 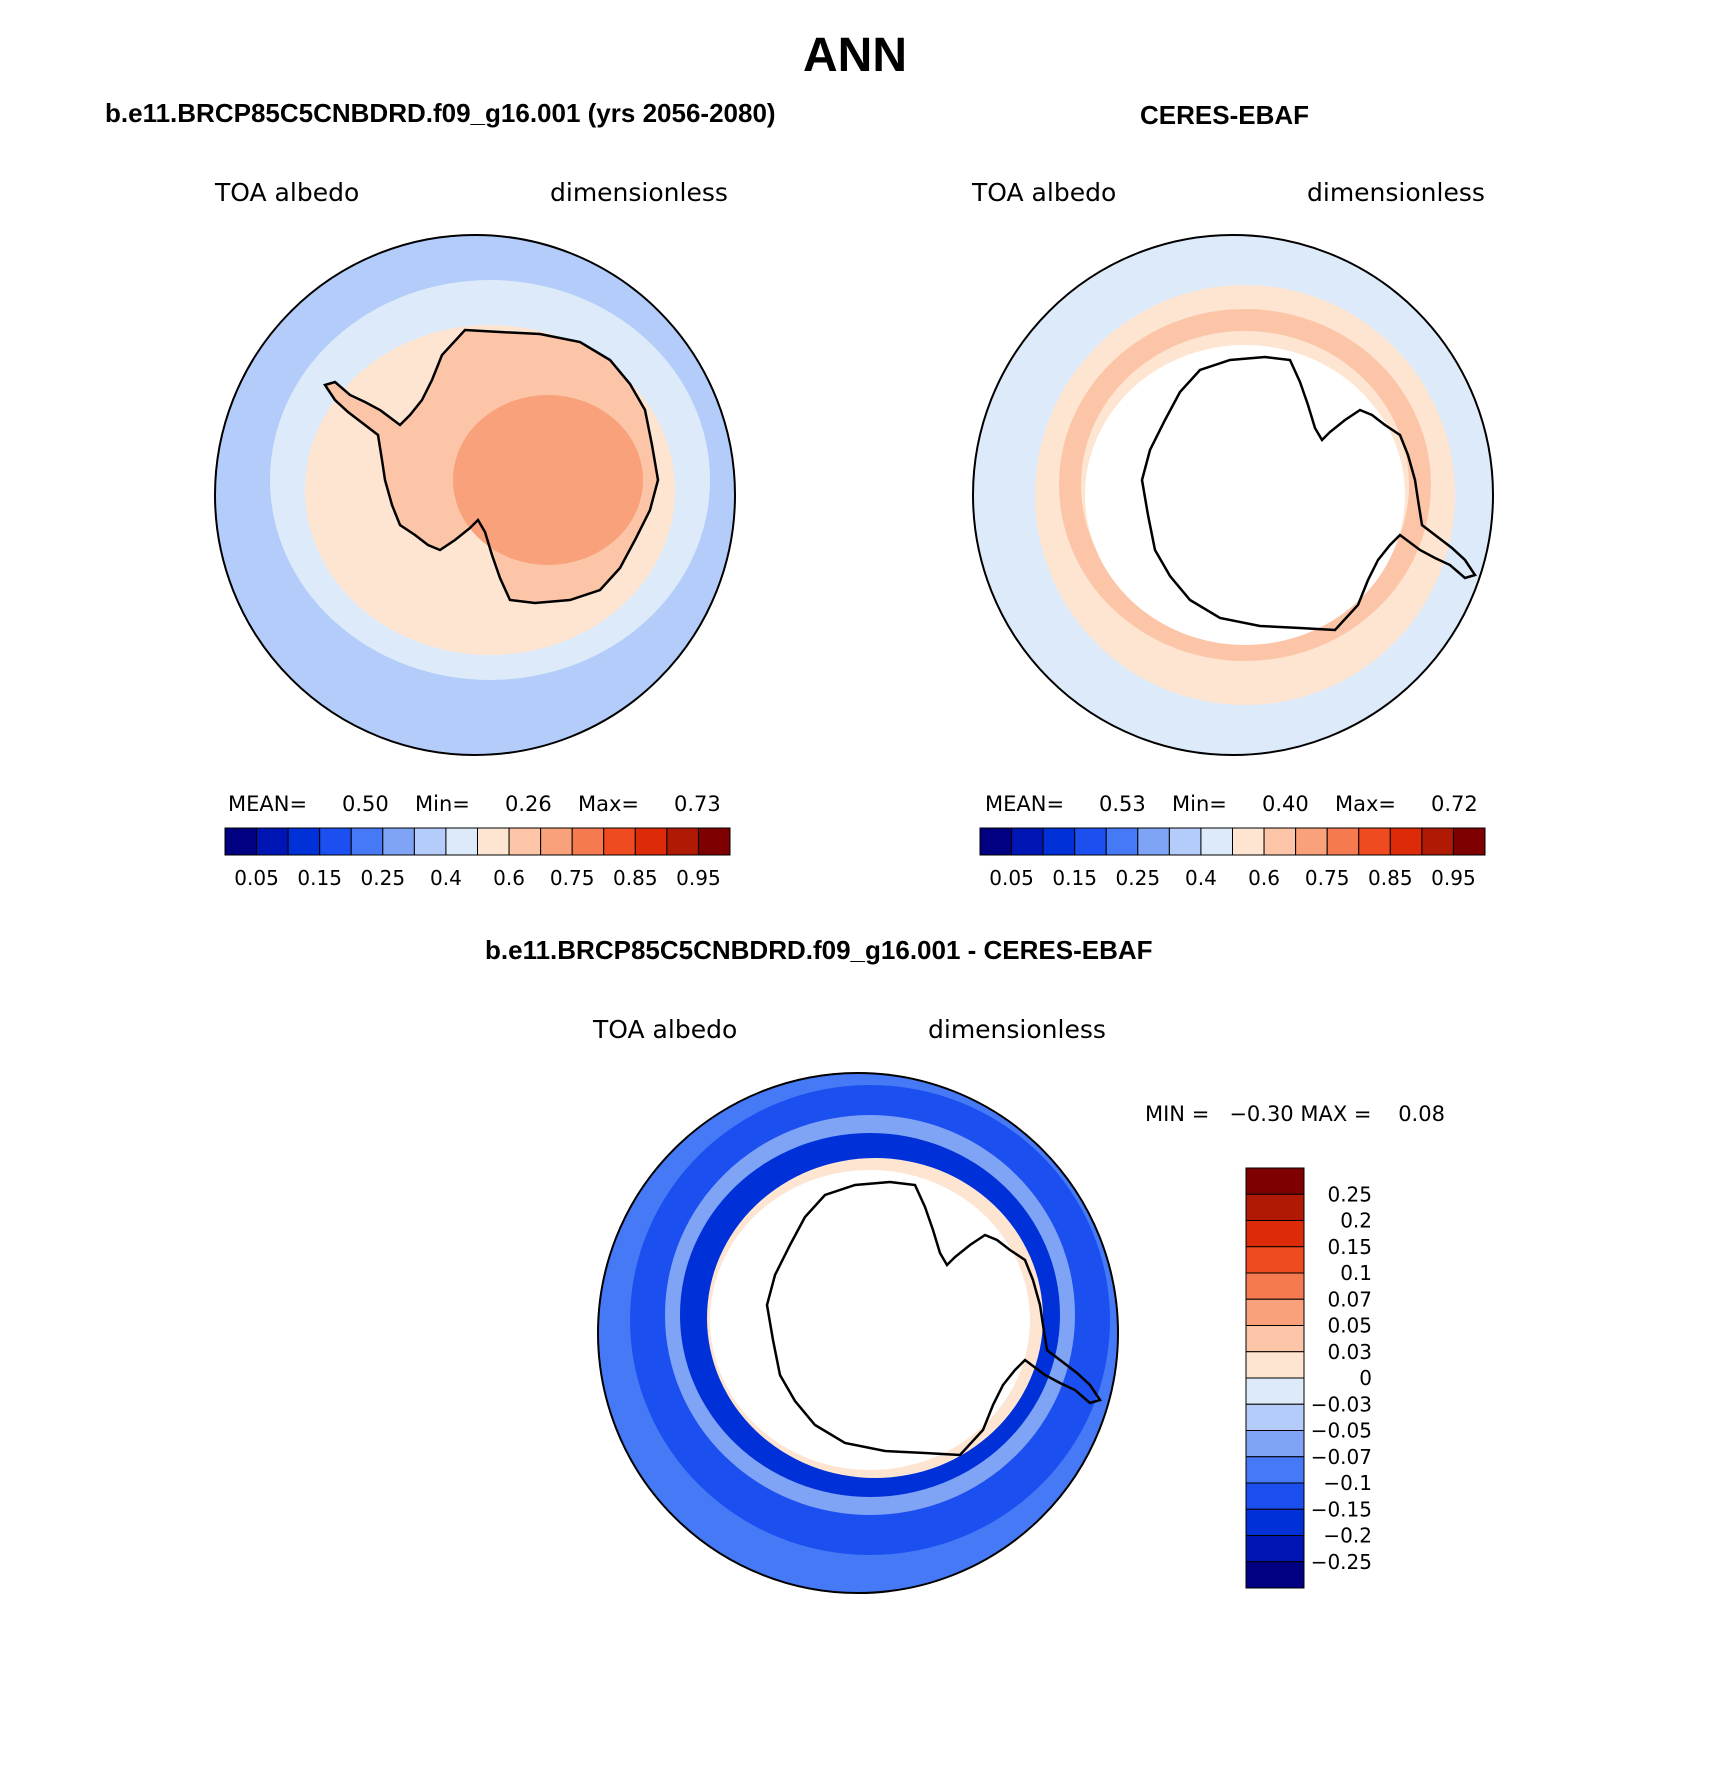 What do you see at coordinates (1225, 115) in the screenshot?
I see `obs-panel-title: CERES-EBAF` at bounding box center [1225, 115].